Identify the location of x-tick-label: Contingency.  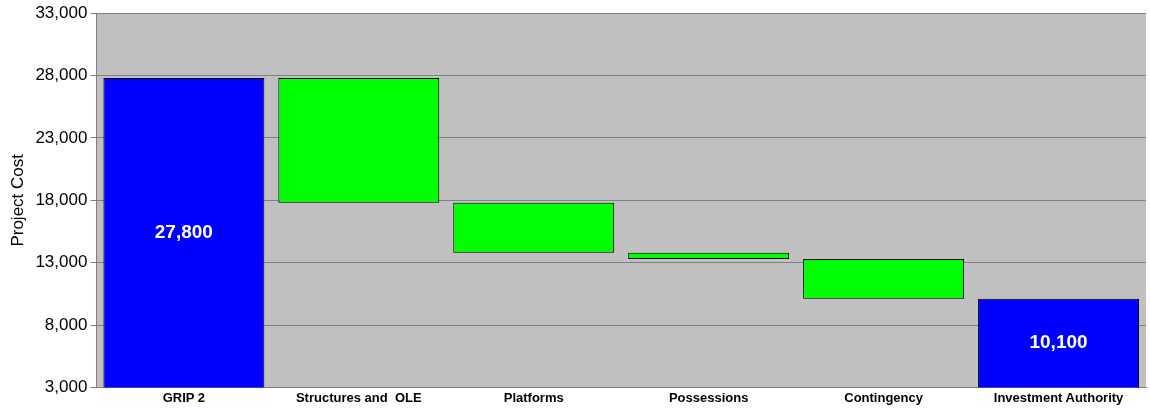
(884, 397).